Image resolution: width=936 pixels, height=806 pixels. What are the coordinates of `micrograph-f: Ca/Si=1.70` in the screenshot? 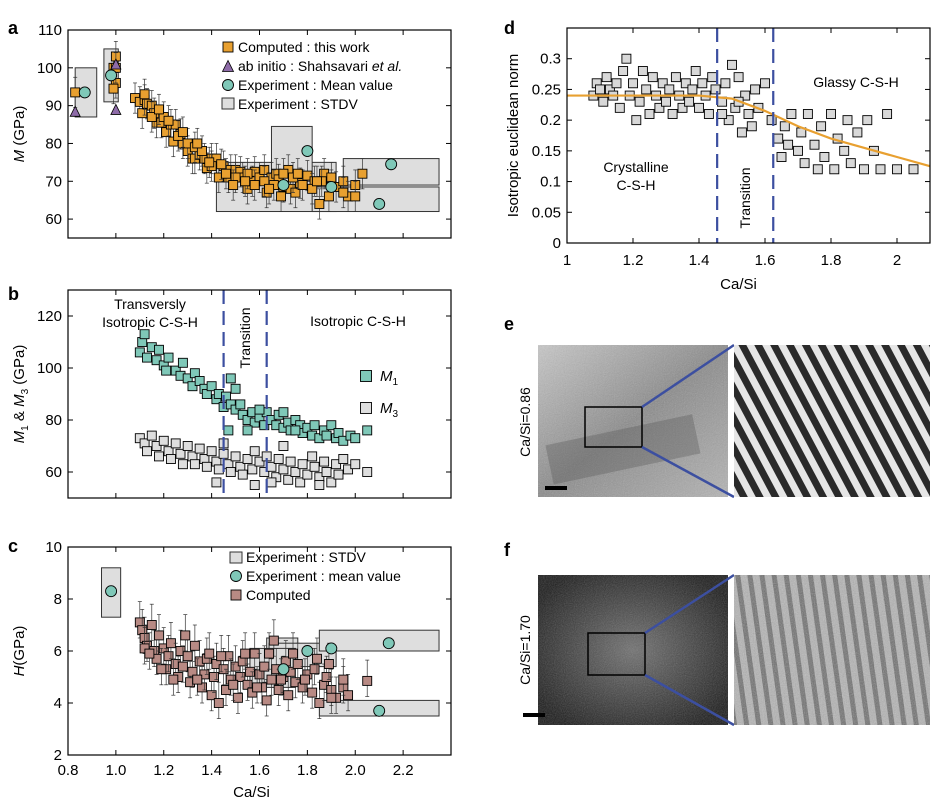 It's located at (723, 650).